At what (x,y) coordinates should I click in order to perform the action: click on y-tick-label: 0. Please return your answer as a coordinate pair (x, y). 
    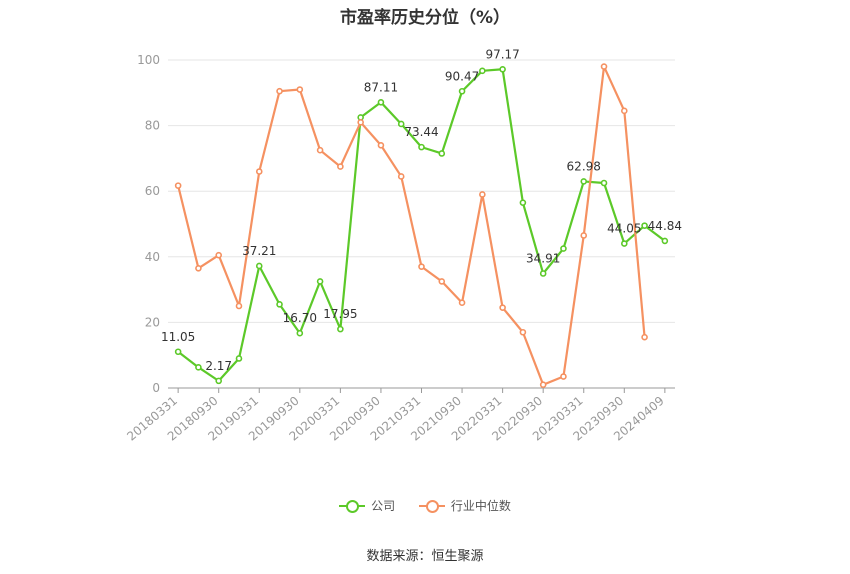
    Looking at the image, I should click on (156, 388).